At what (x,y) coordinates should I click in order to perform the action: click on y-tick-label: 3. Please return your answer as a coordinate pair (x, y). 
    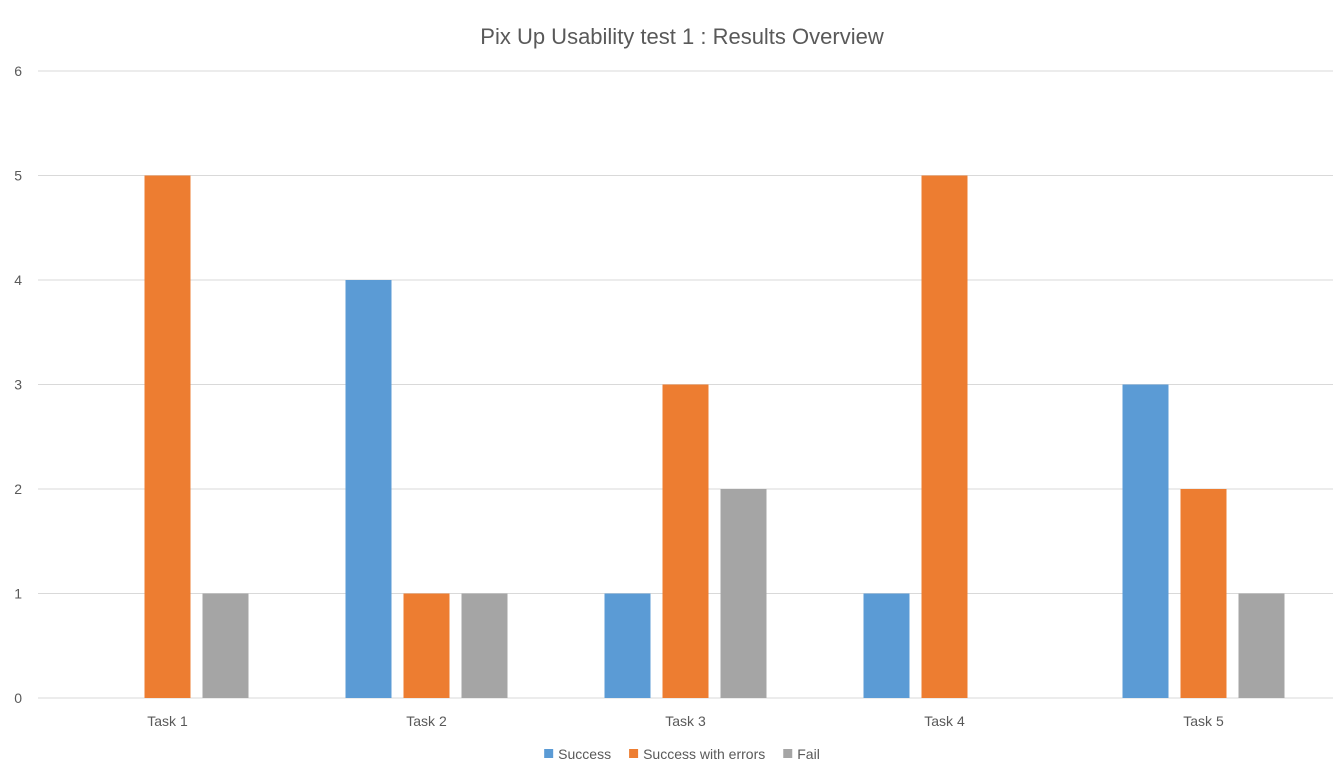
    Looking at the image, I should click on (18, 385).